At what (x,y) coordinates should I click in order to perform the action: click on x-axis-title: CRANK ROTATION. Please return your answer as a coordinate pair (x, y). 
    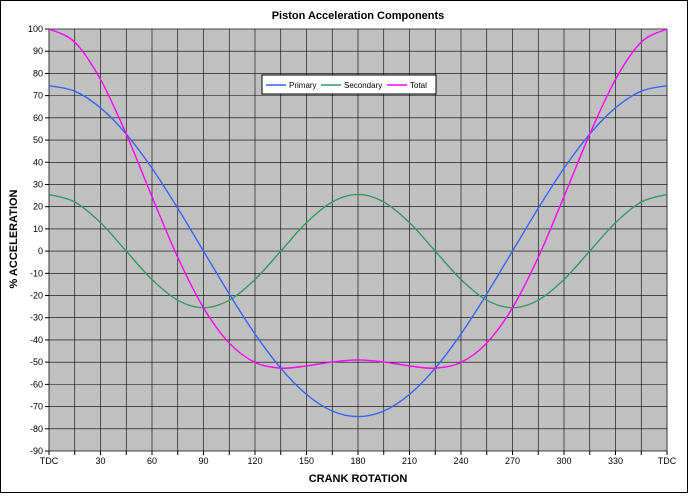
    Looking at the image, I should click on (358, 479).